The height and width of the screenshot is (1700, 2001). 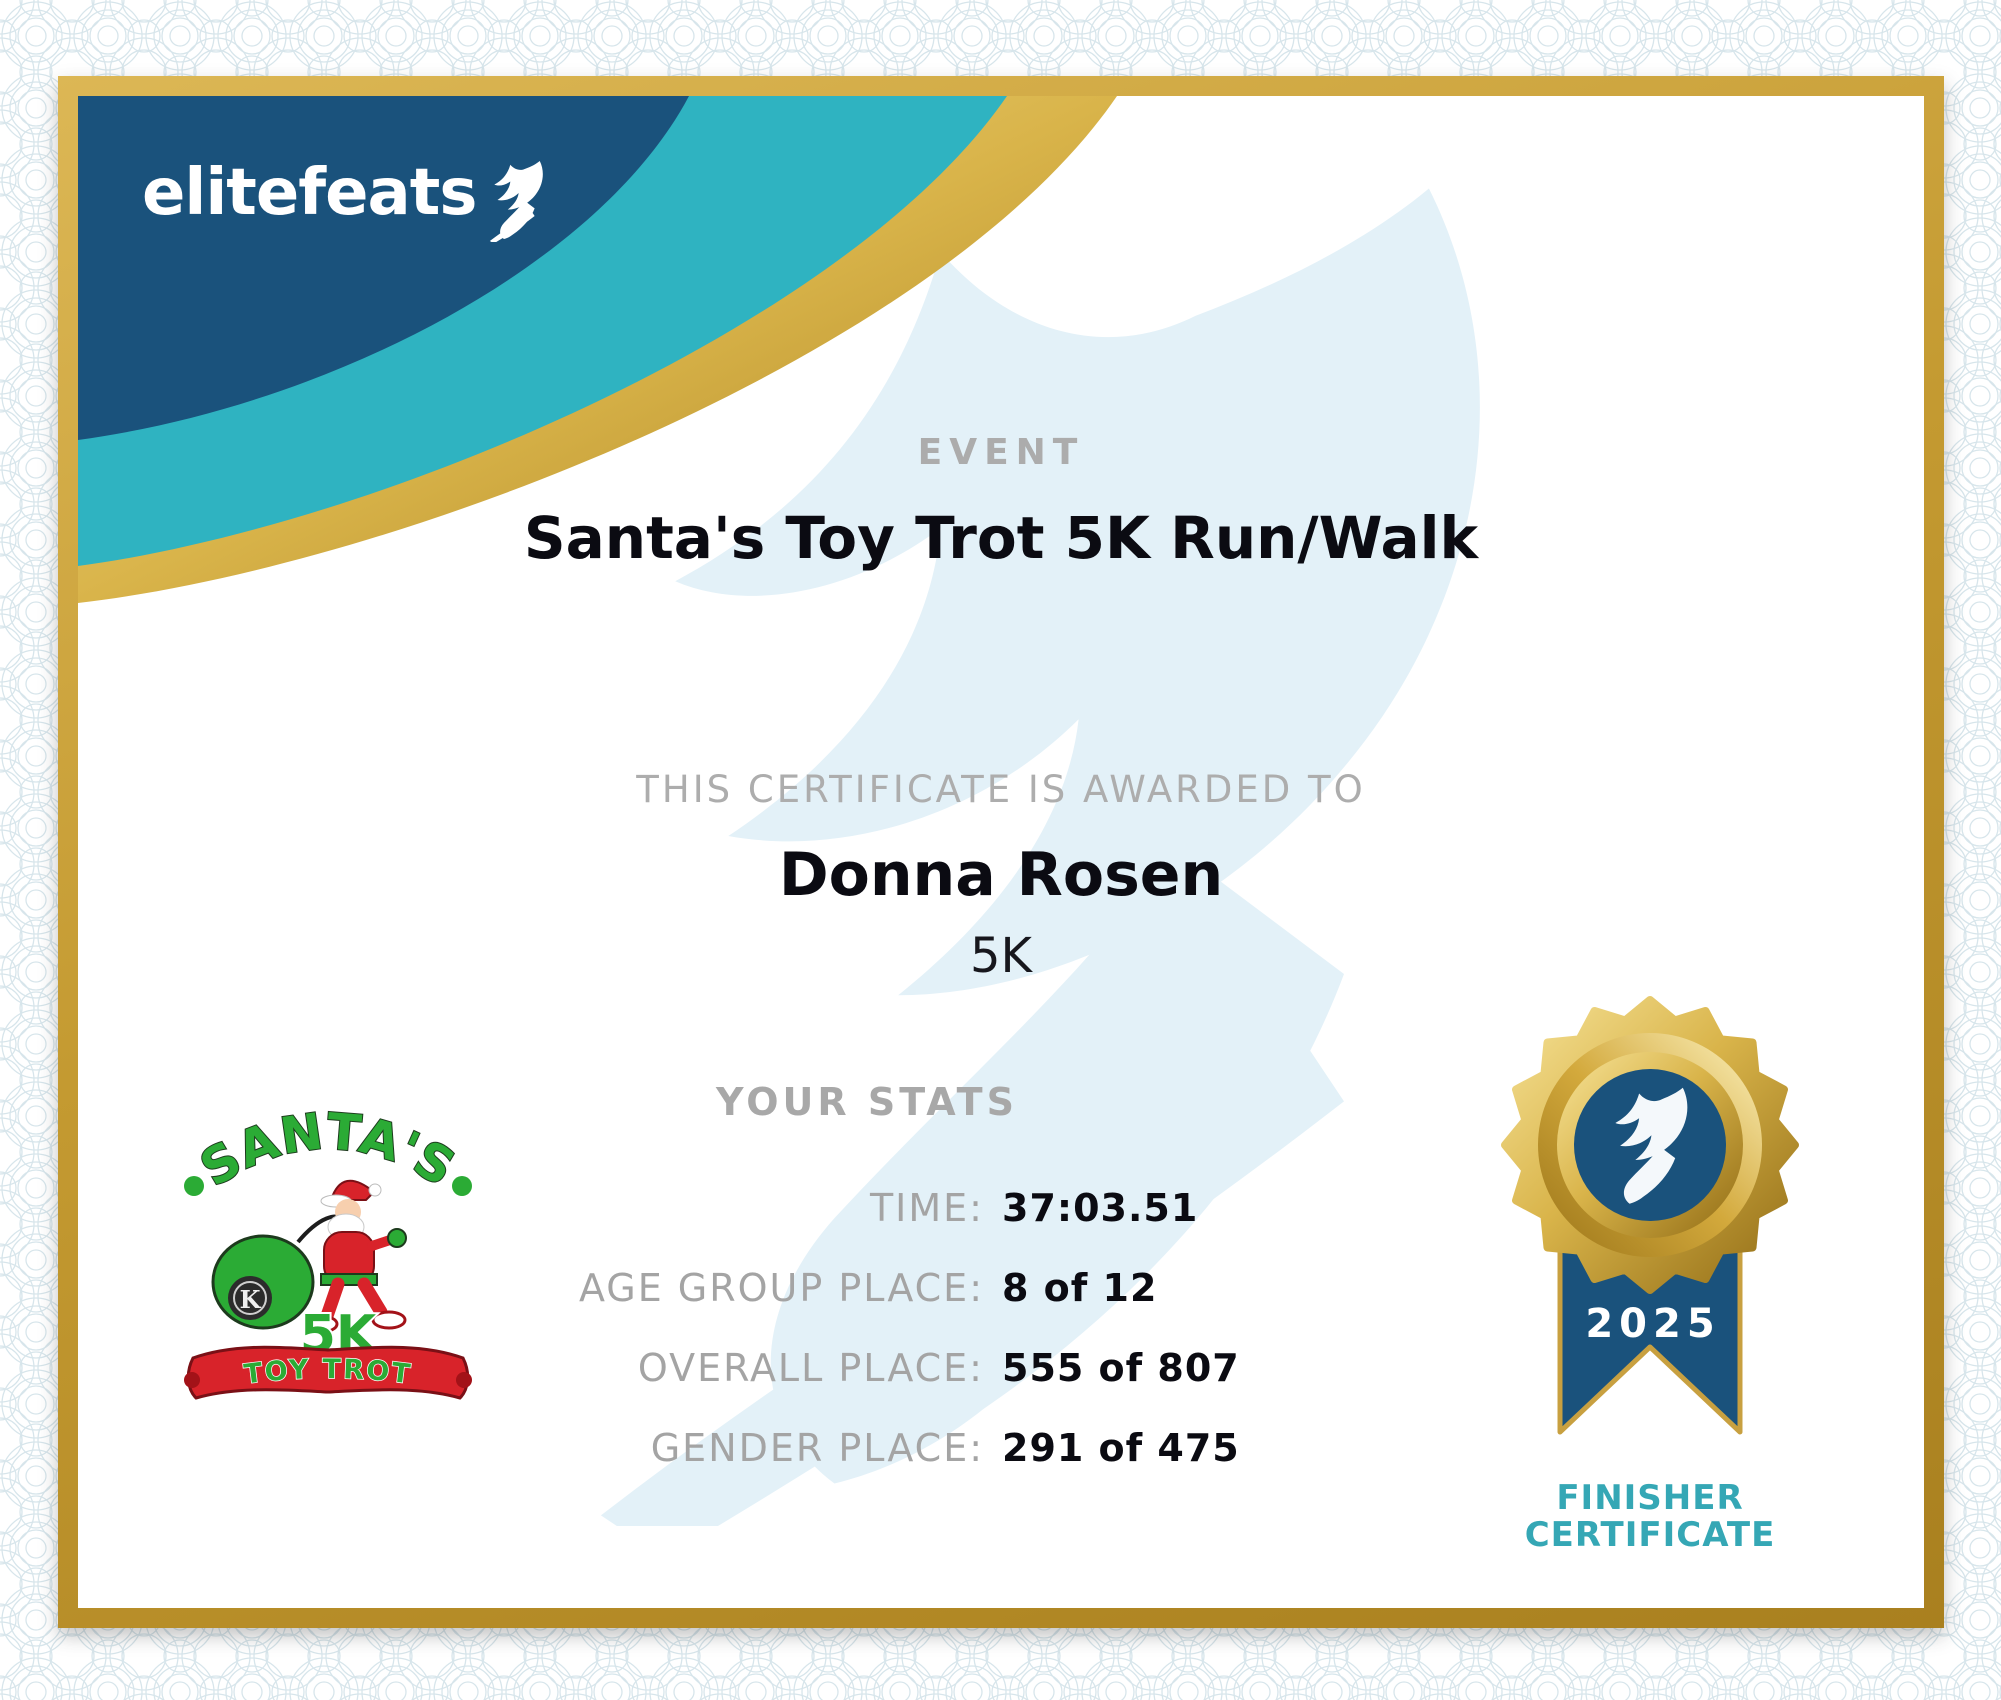 I want to click on awarded-label: THIS CERTIFICATE IS AWARDED TO, so click(x=1001, y=789).